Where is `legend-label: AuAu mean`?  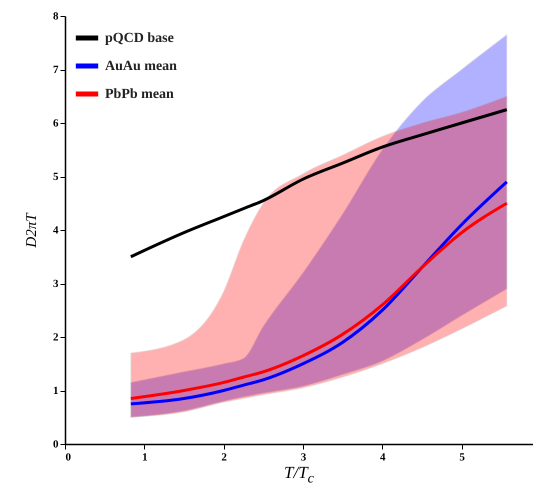 legend-label: AuAu mean is located at coordinates (141, 66).